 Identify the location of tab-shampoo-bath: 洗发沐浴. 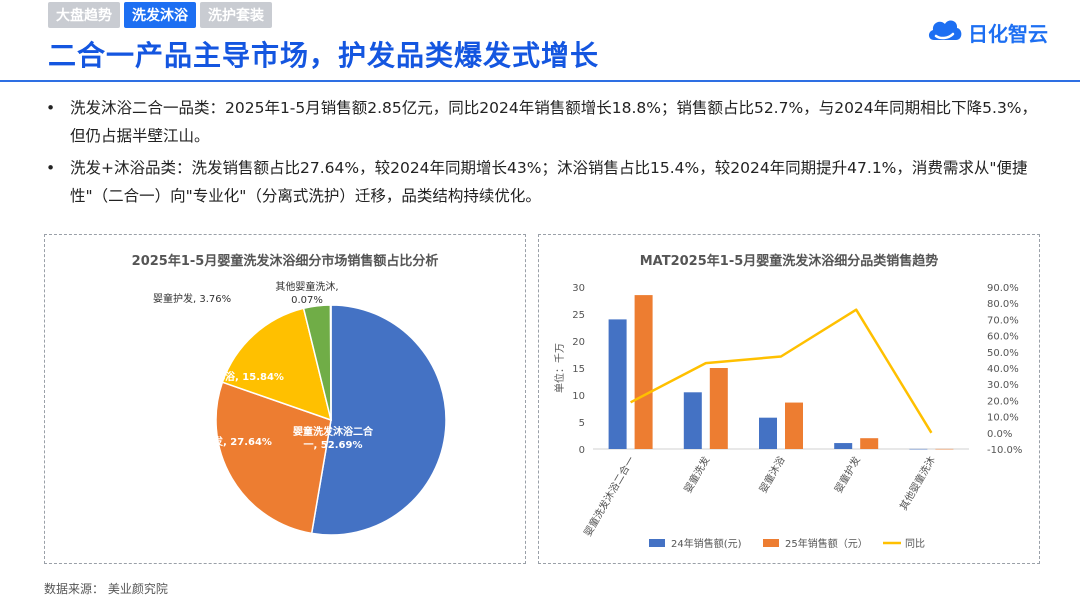
(160, 15).